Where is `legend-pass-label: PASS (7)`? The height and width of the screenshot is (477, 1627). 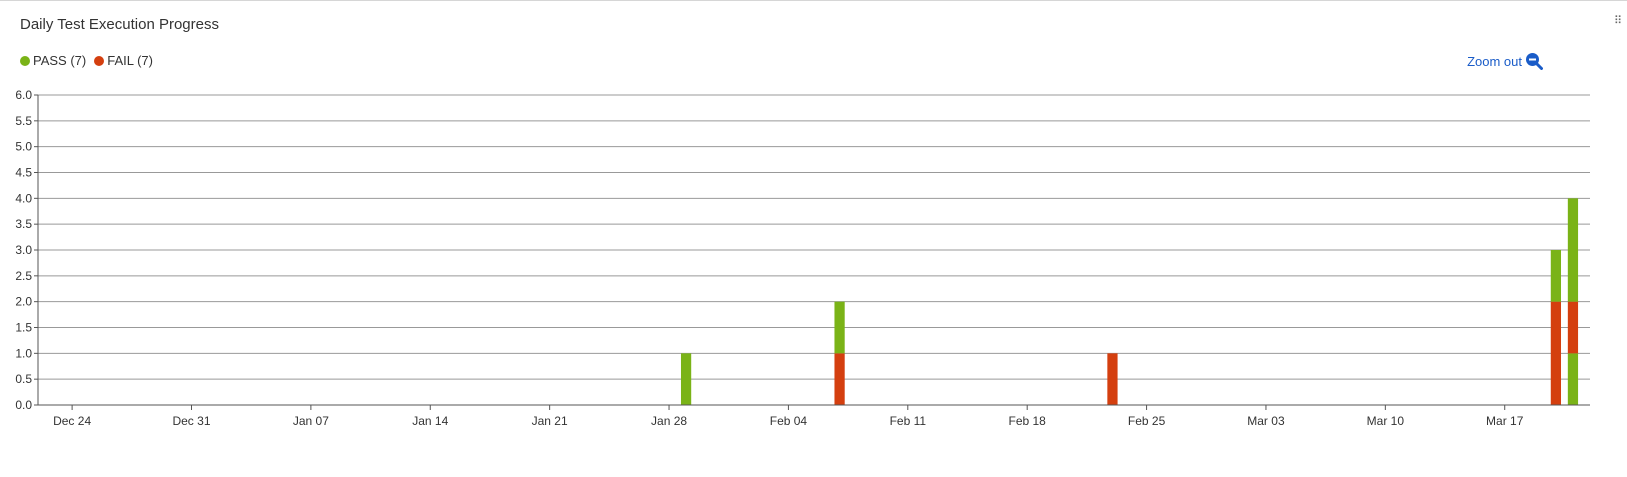
legend-pass-label: PASS (7) is located at coordinates (60, 60).